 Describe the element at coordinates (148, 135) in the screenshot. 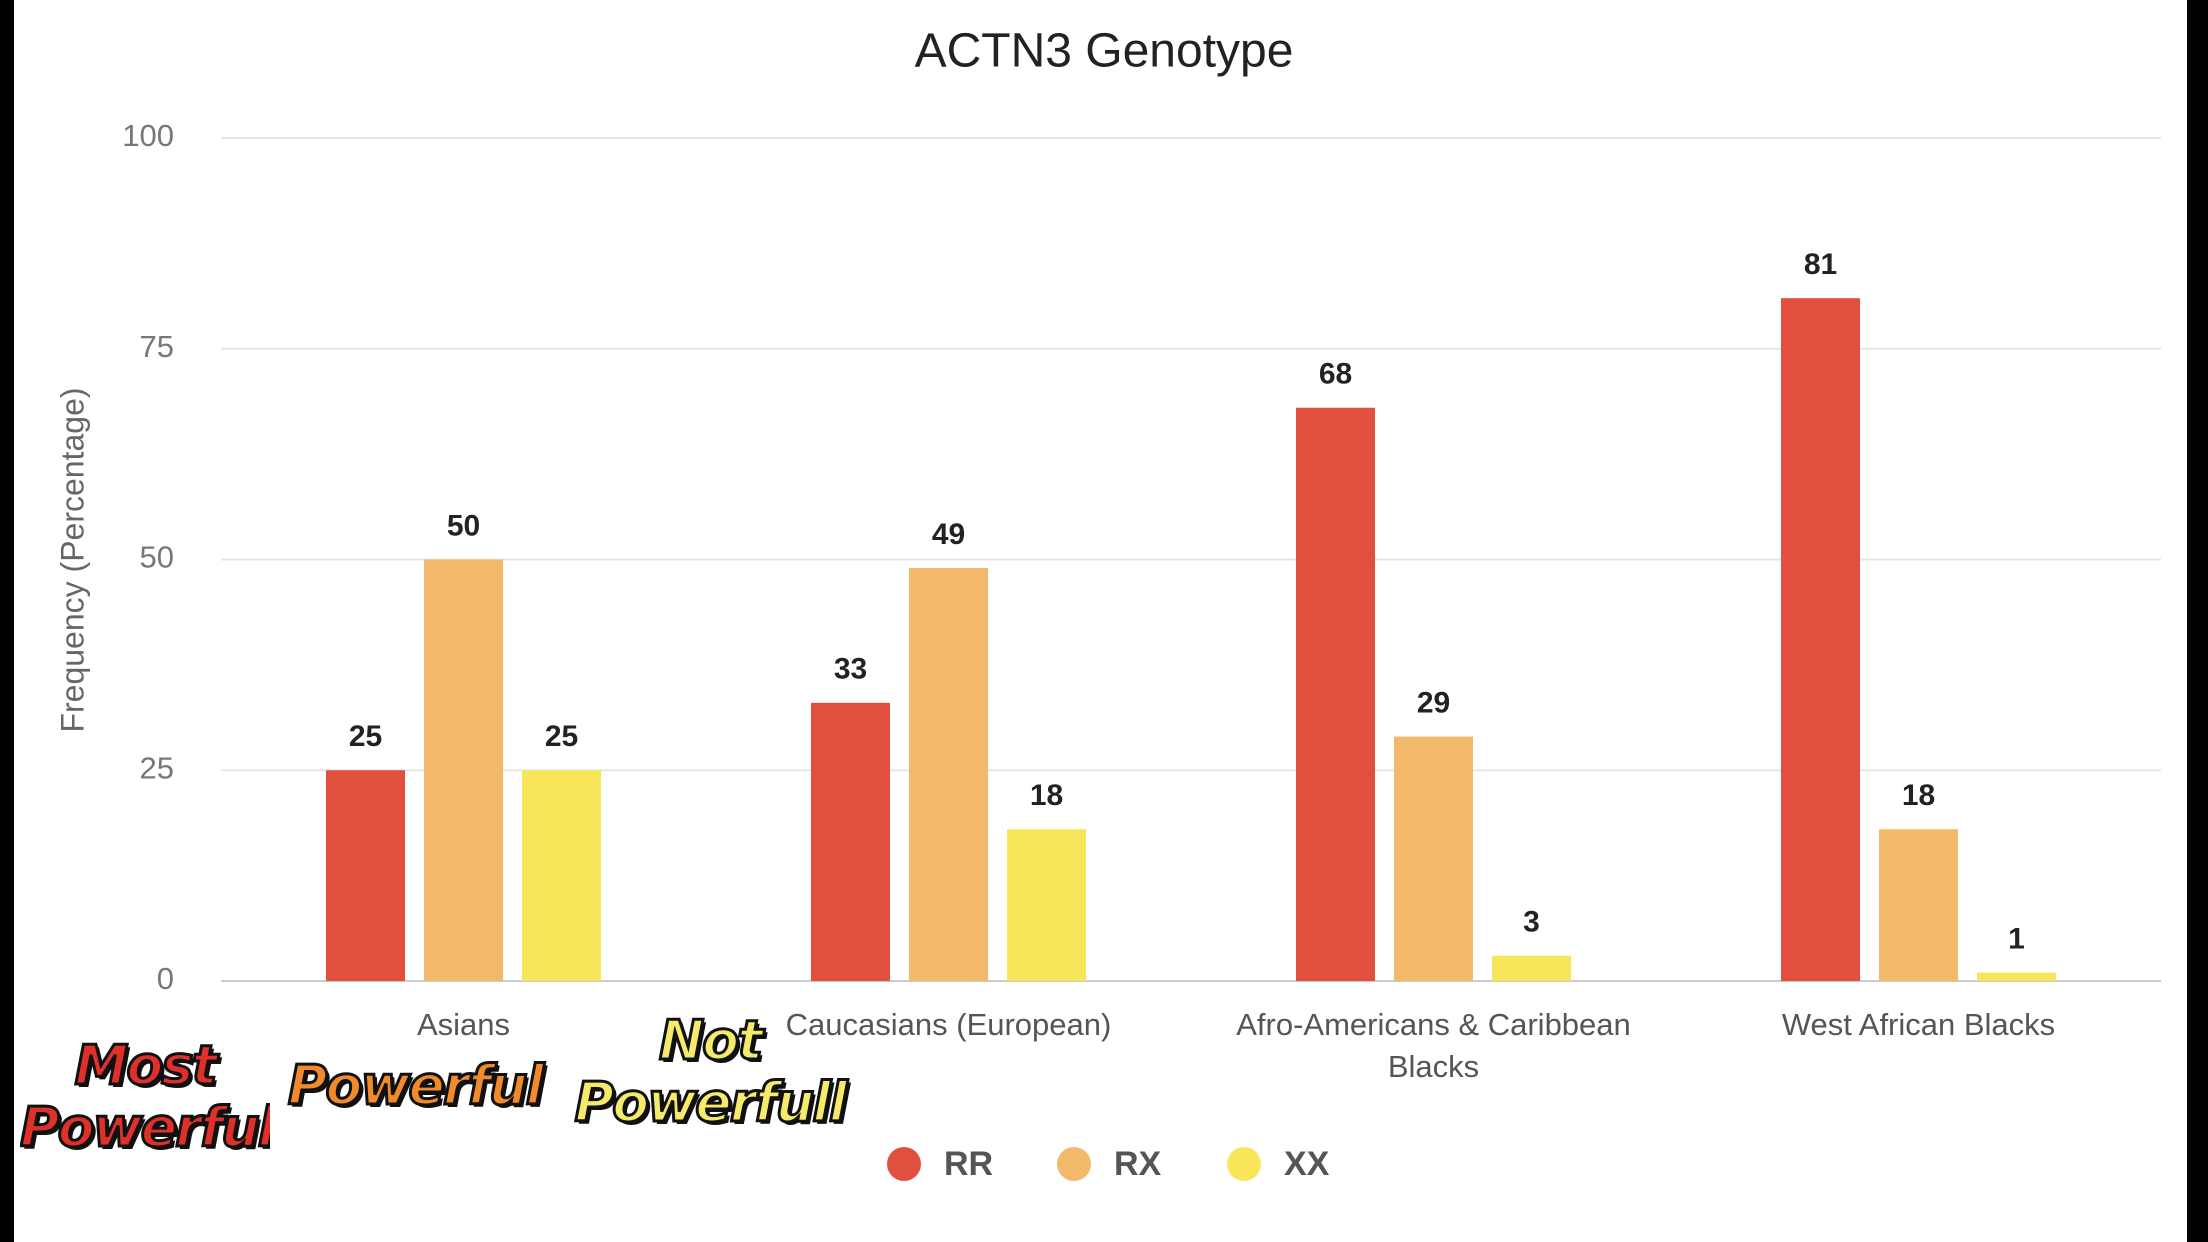

I see `y-tick-label: 100` at that location.